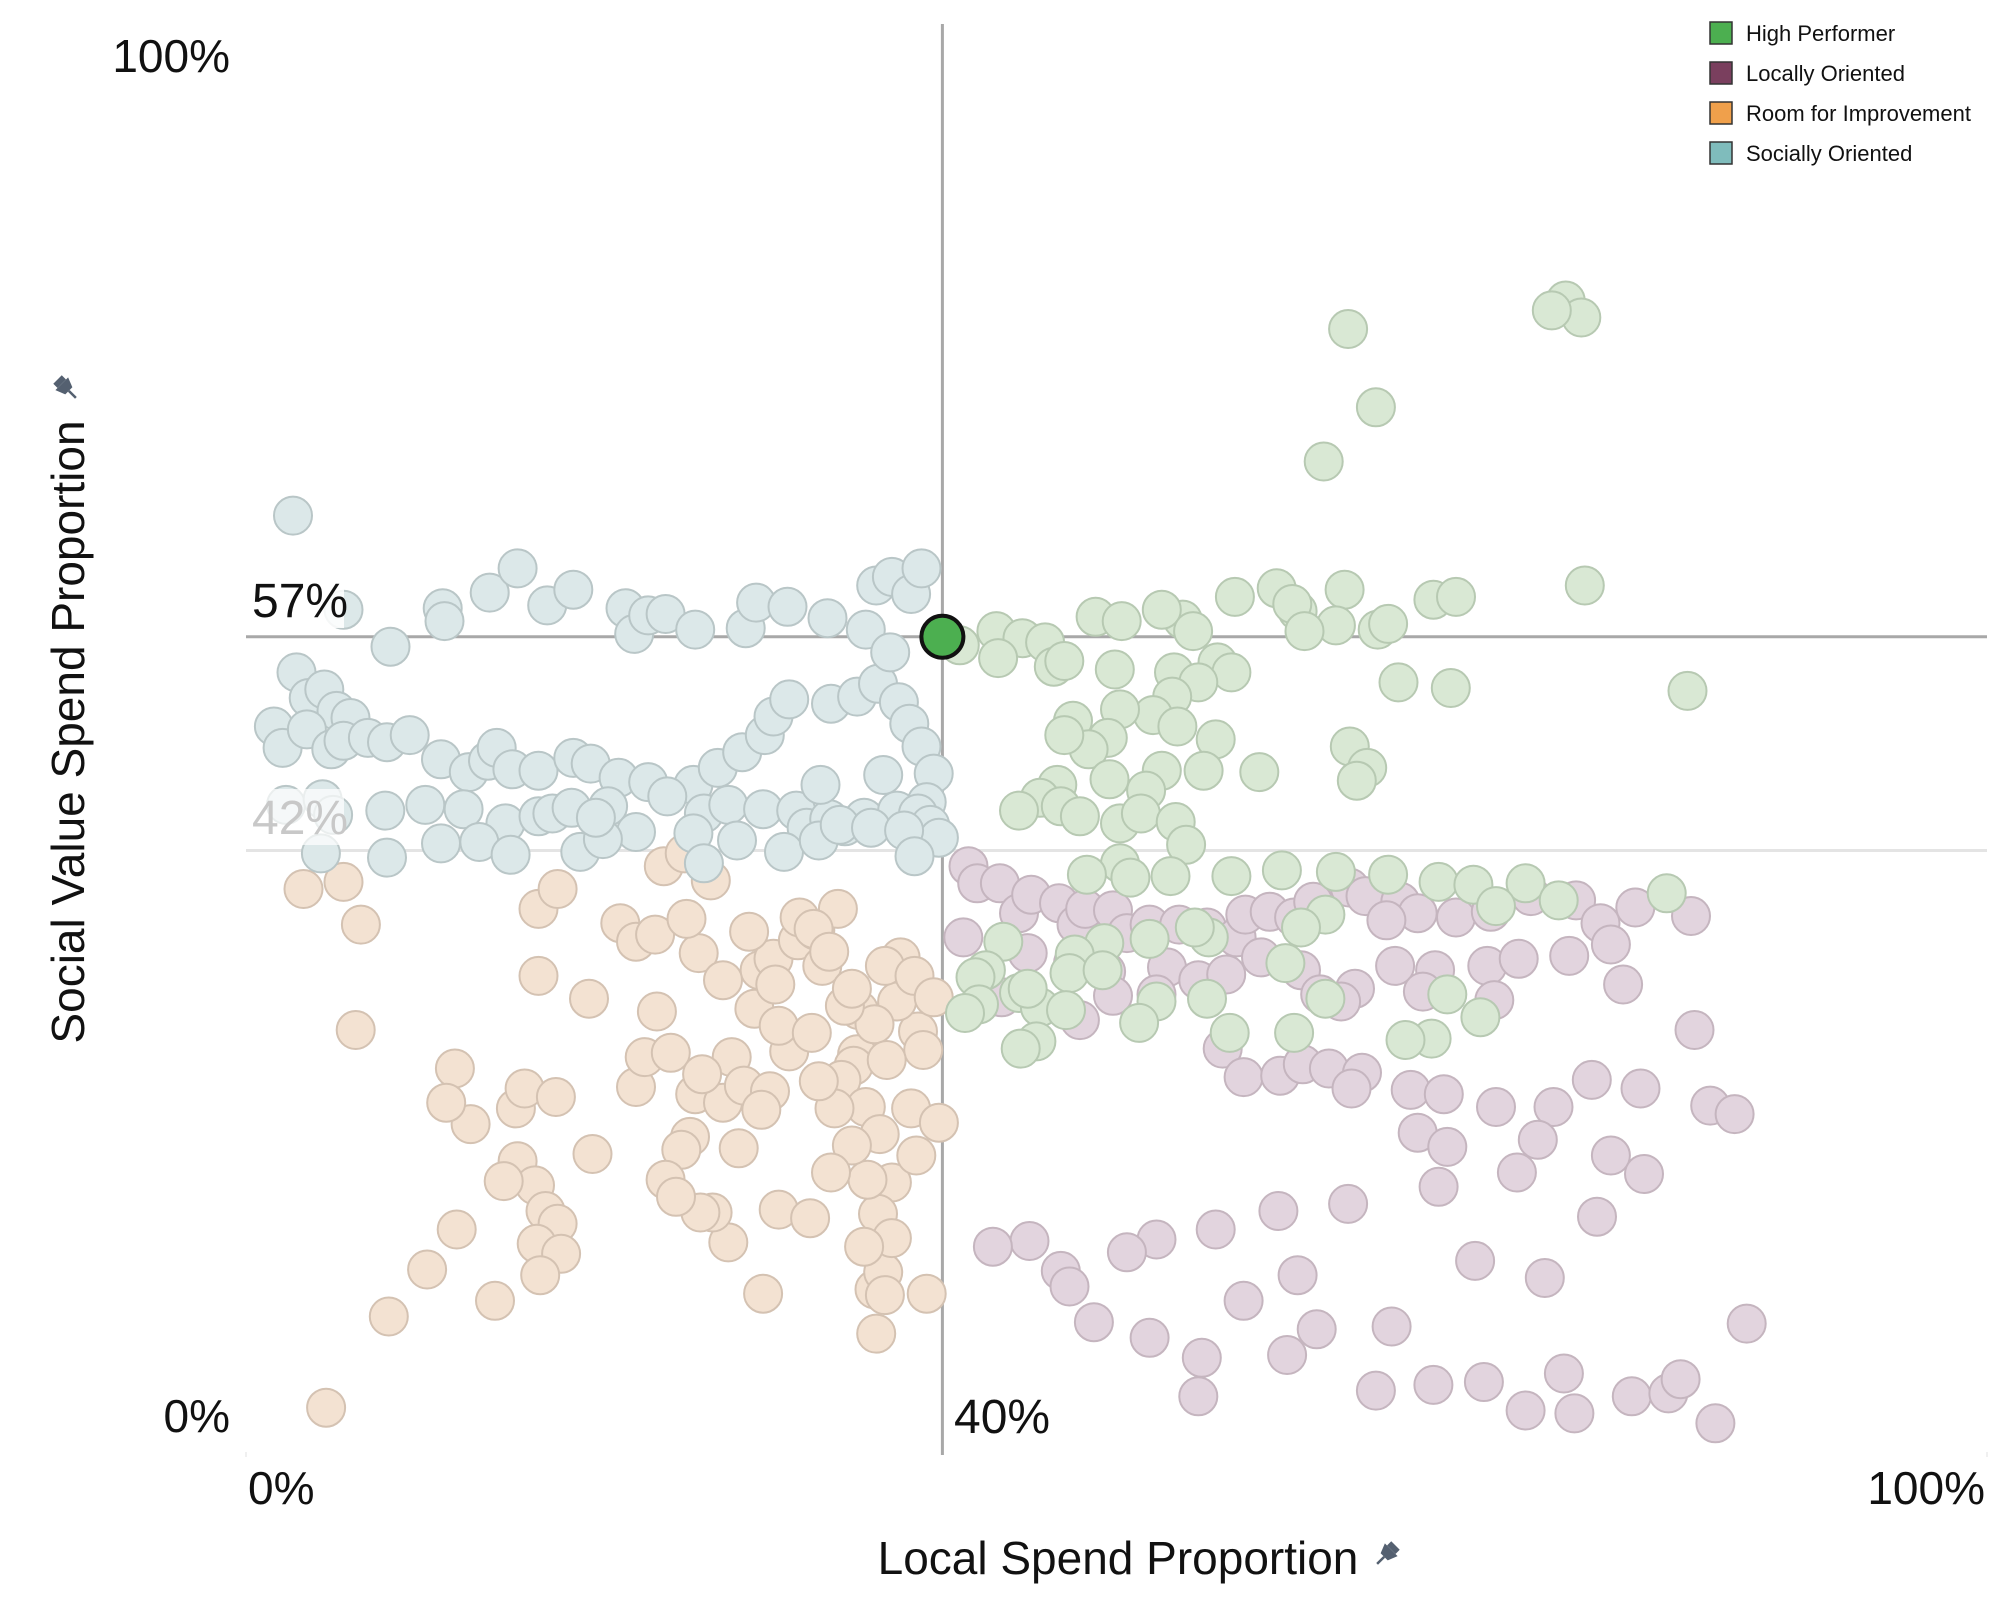 The height and width of the screenshot is (1600, 2000). I want to click on y-axis-pin-icon, so click(66, 388).